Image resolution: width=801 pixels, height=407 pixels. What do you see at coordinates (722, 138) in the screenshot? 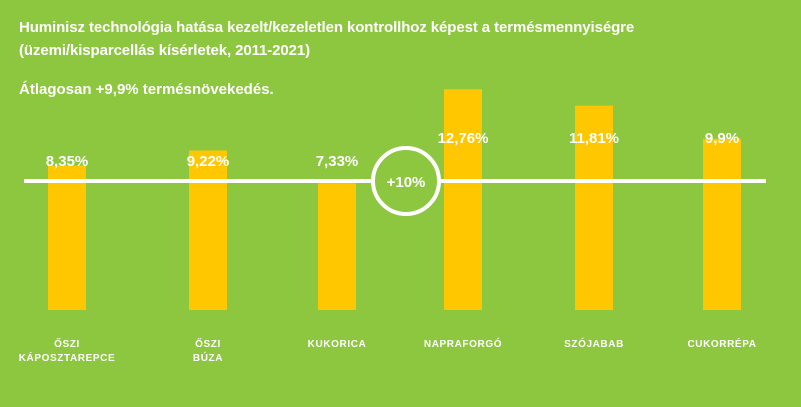
I see `value-label-5: 9,9%` at bounding box center [722, 138].